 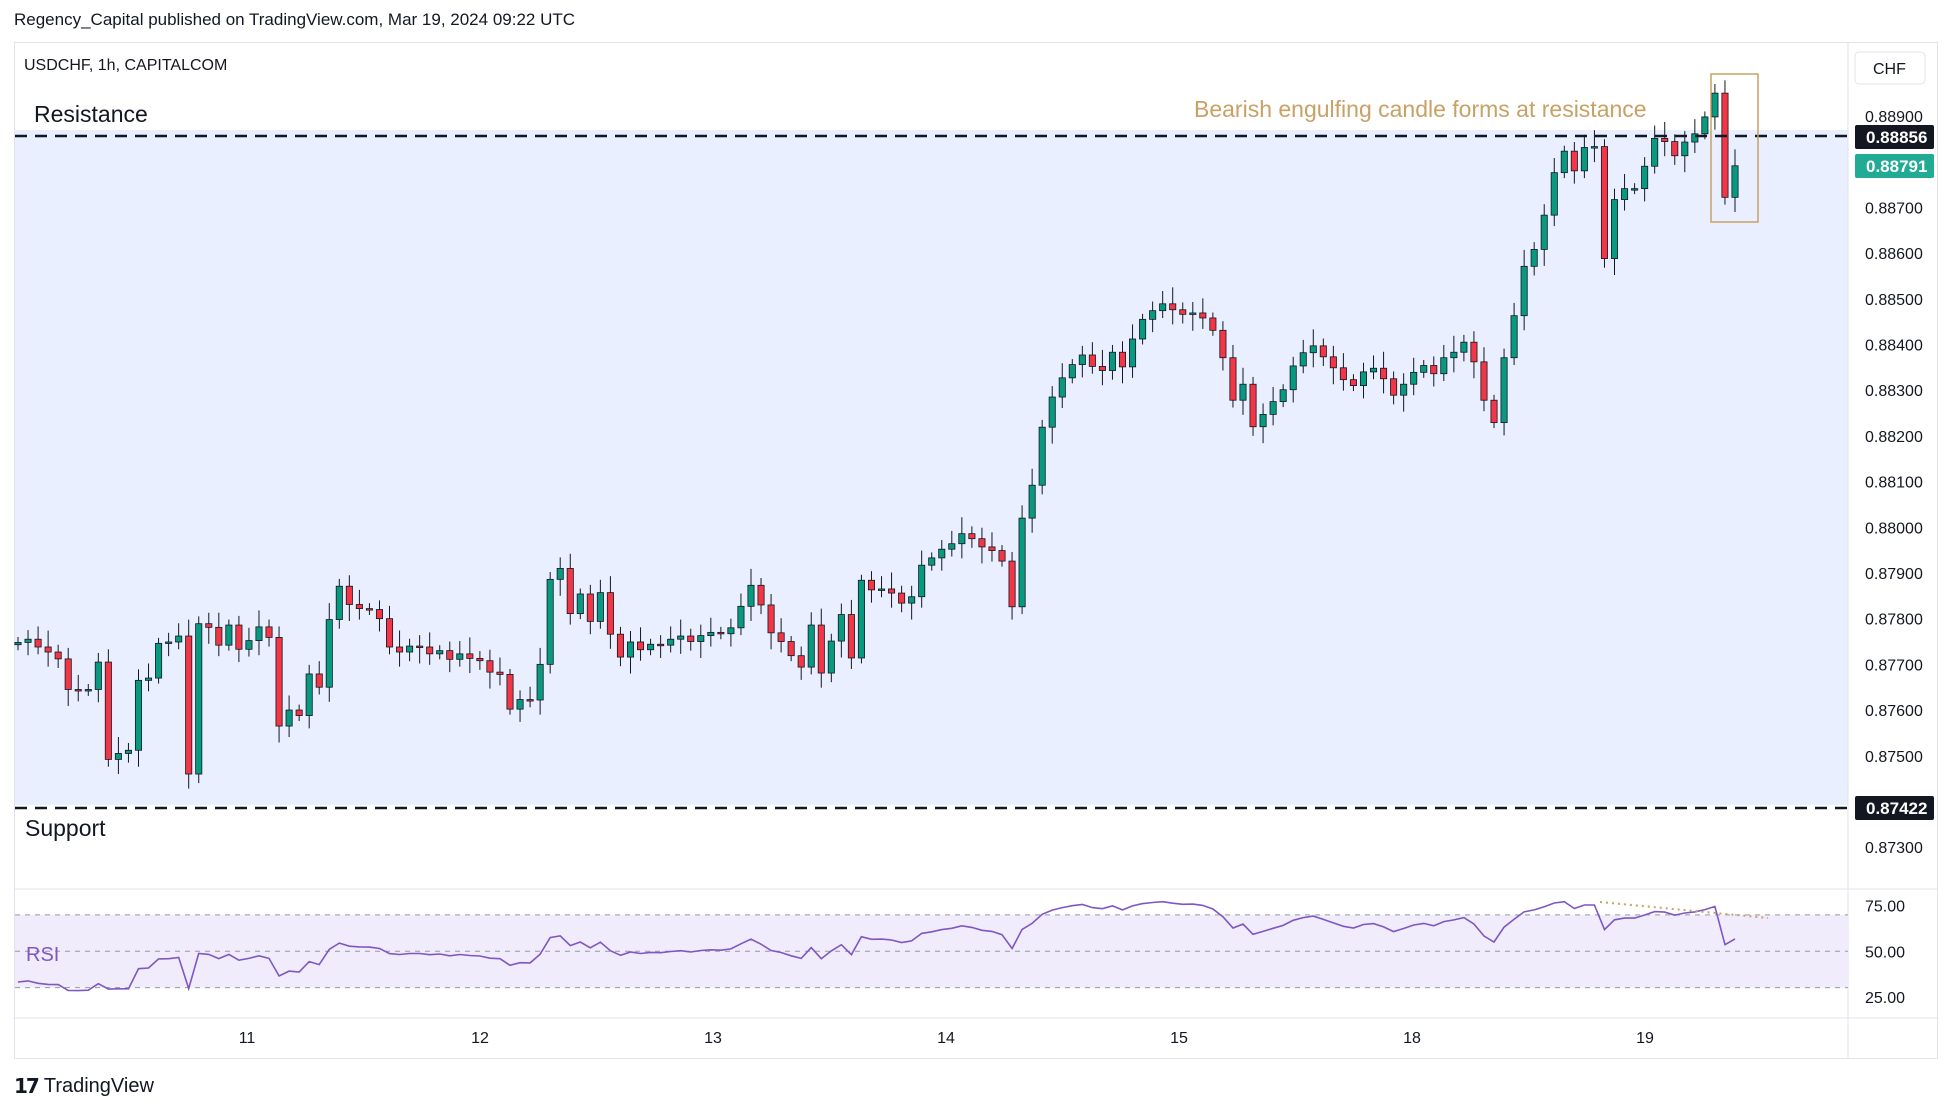 What do you see at coordinates (1890, 68) in the screenshot?
I see `currency-button` at bounding box center [1890, 68].